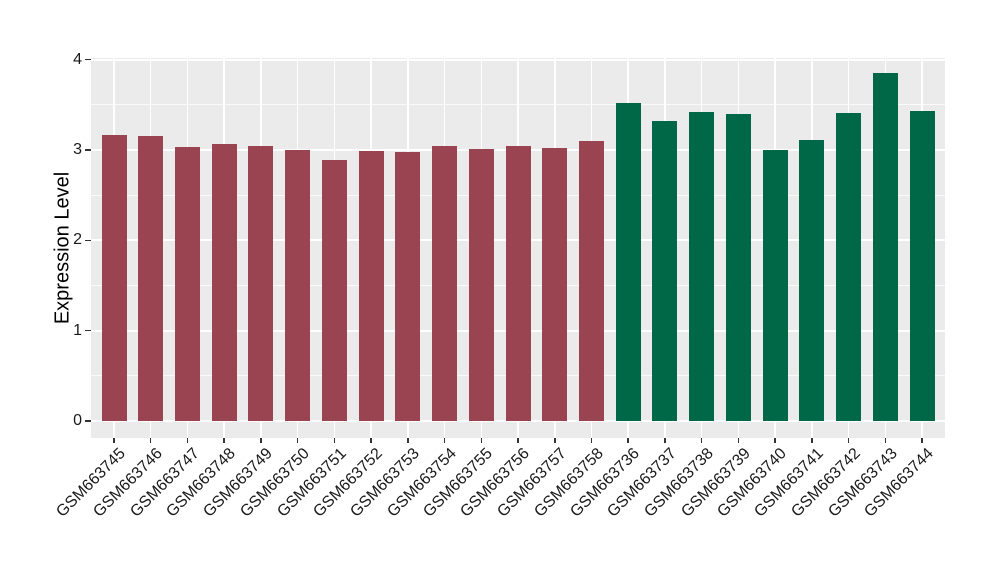 This screenshot has width=1000, height=580. What do you see at coordinates (665, 271) in the screenshot?
I see `bar-GSM663737` at bounding box center [665, 271].